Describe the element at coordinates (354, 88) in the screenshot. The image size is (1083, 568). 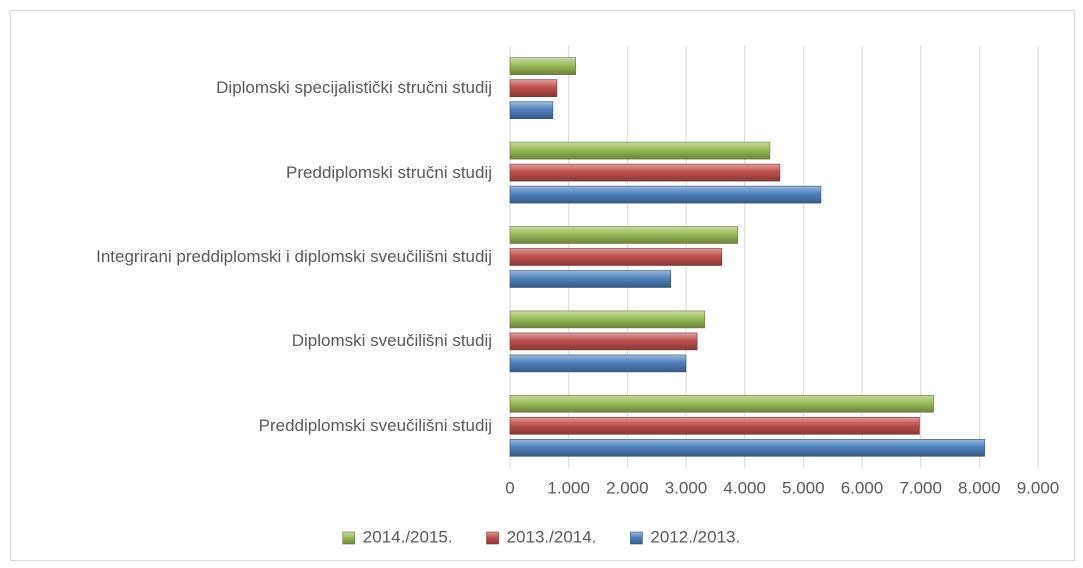
I see `y-tick-label: Diplomski specijalistički stručni studij` at that location.